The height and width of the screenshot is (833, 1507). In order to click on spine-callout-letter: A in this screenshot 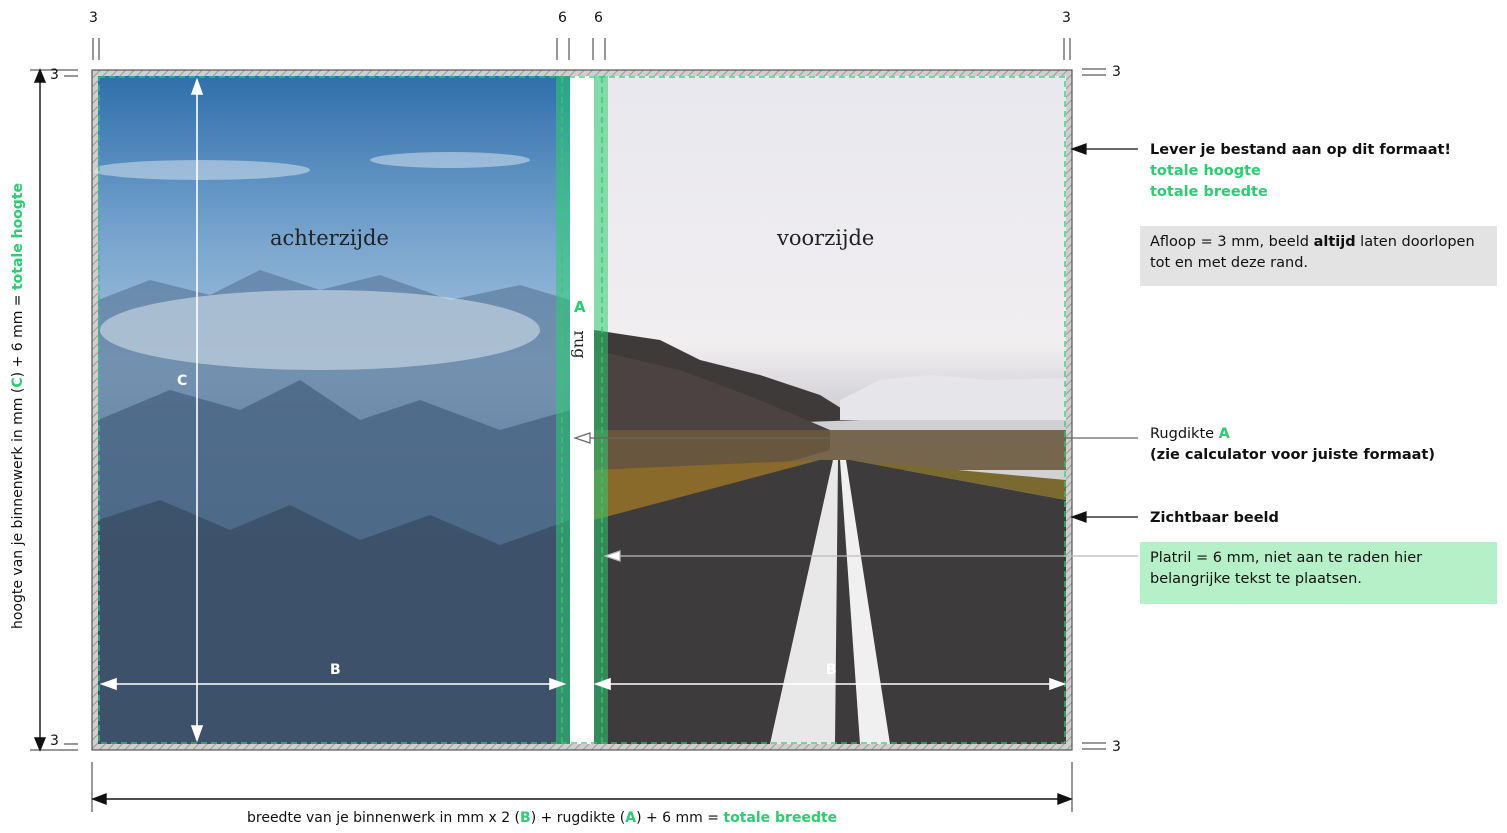, I will do `click(1224, 434)`.